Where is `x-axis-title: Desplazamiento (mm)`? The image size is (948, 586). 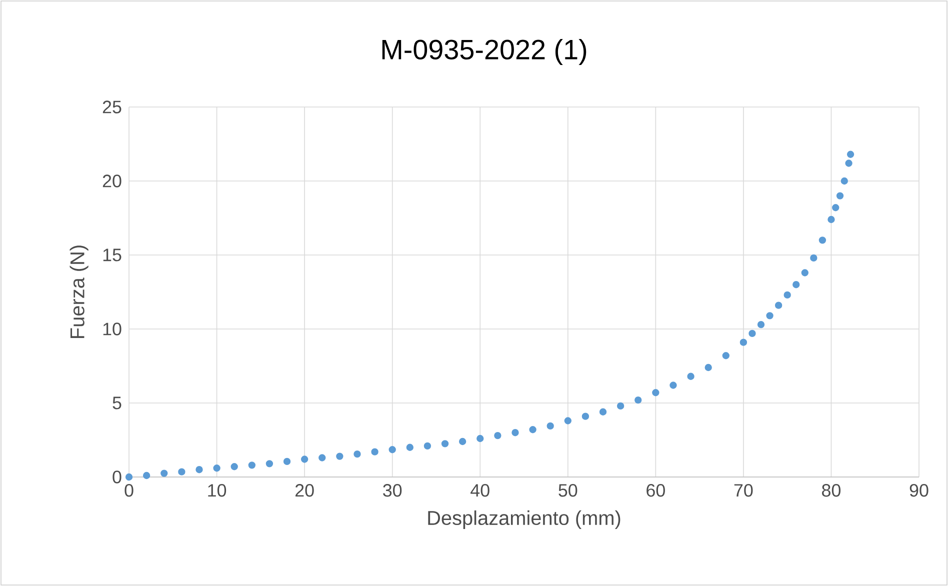 x-axis-title: Desplazamiento (mm) is located at coordinates (524, 519).